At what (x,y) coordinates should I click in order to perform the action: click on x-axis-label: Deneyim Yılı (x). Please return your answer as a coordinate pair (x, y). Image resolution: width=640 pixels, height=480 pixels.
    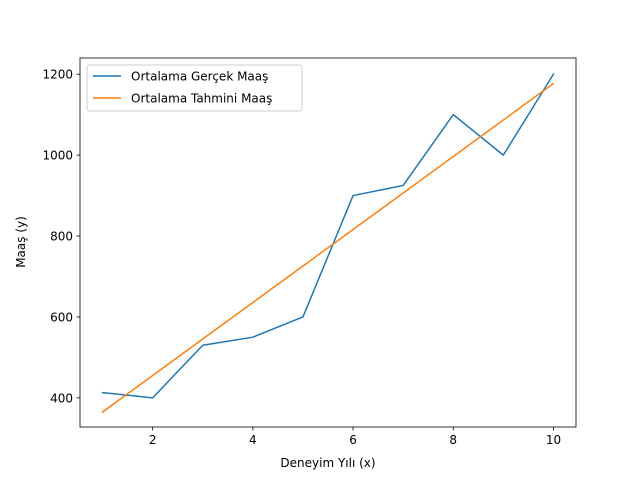
    Looking at the image, I should click on (327, 463).